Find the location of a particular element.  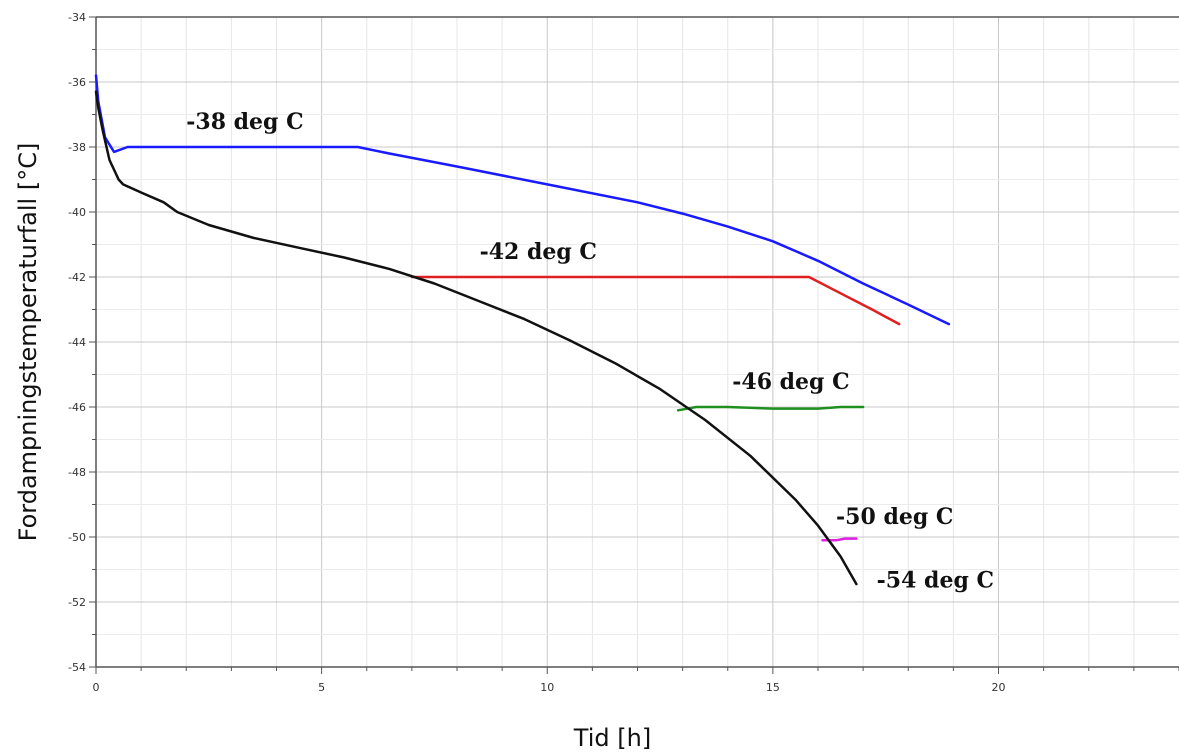

y-tick-label: -38 is located at coordinates (77, 147).